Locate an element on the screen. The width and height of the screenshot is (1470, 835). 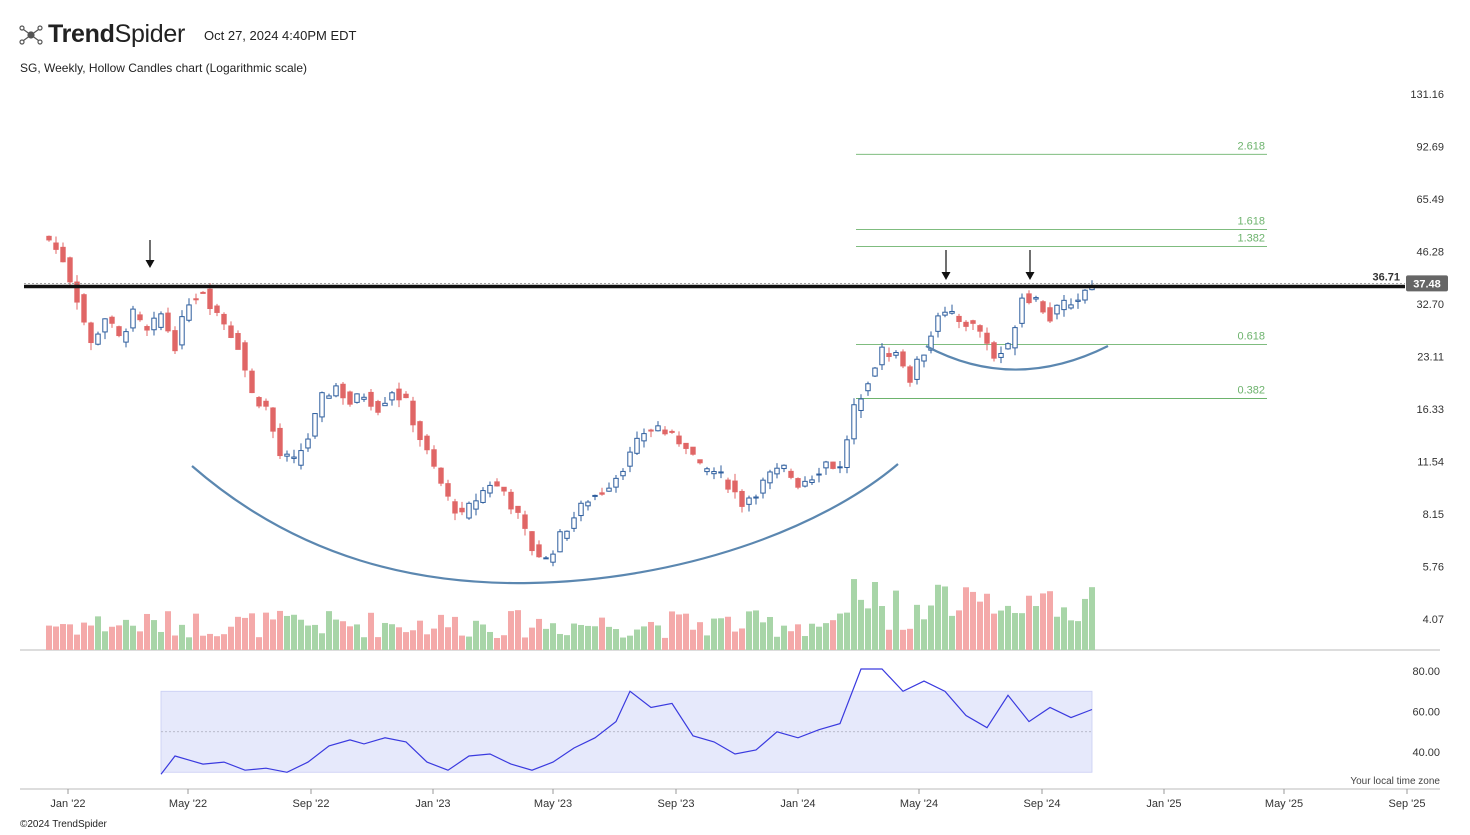
volume-bars is located at coordinates (570, 614).